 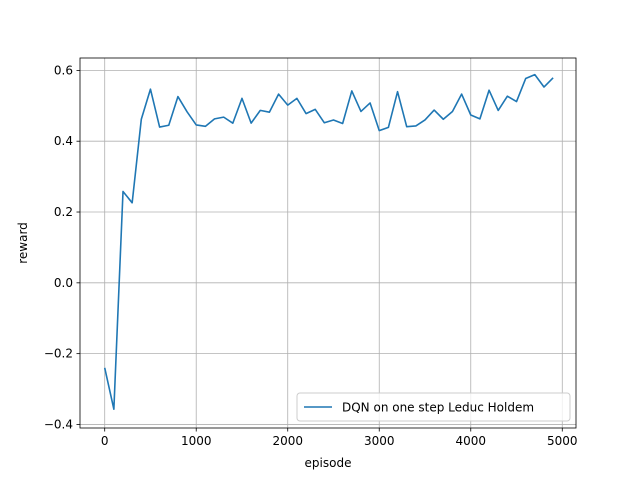 What do you see at coordinates (23, 243) in the screenshot?
I see `y-axis-label: reward` at bounding box center [23, 243].